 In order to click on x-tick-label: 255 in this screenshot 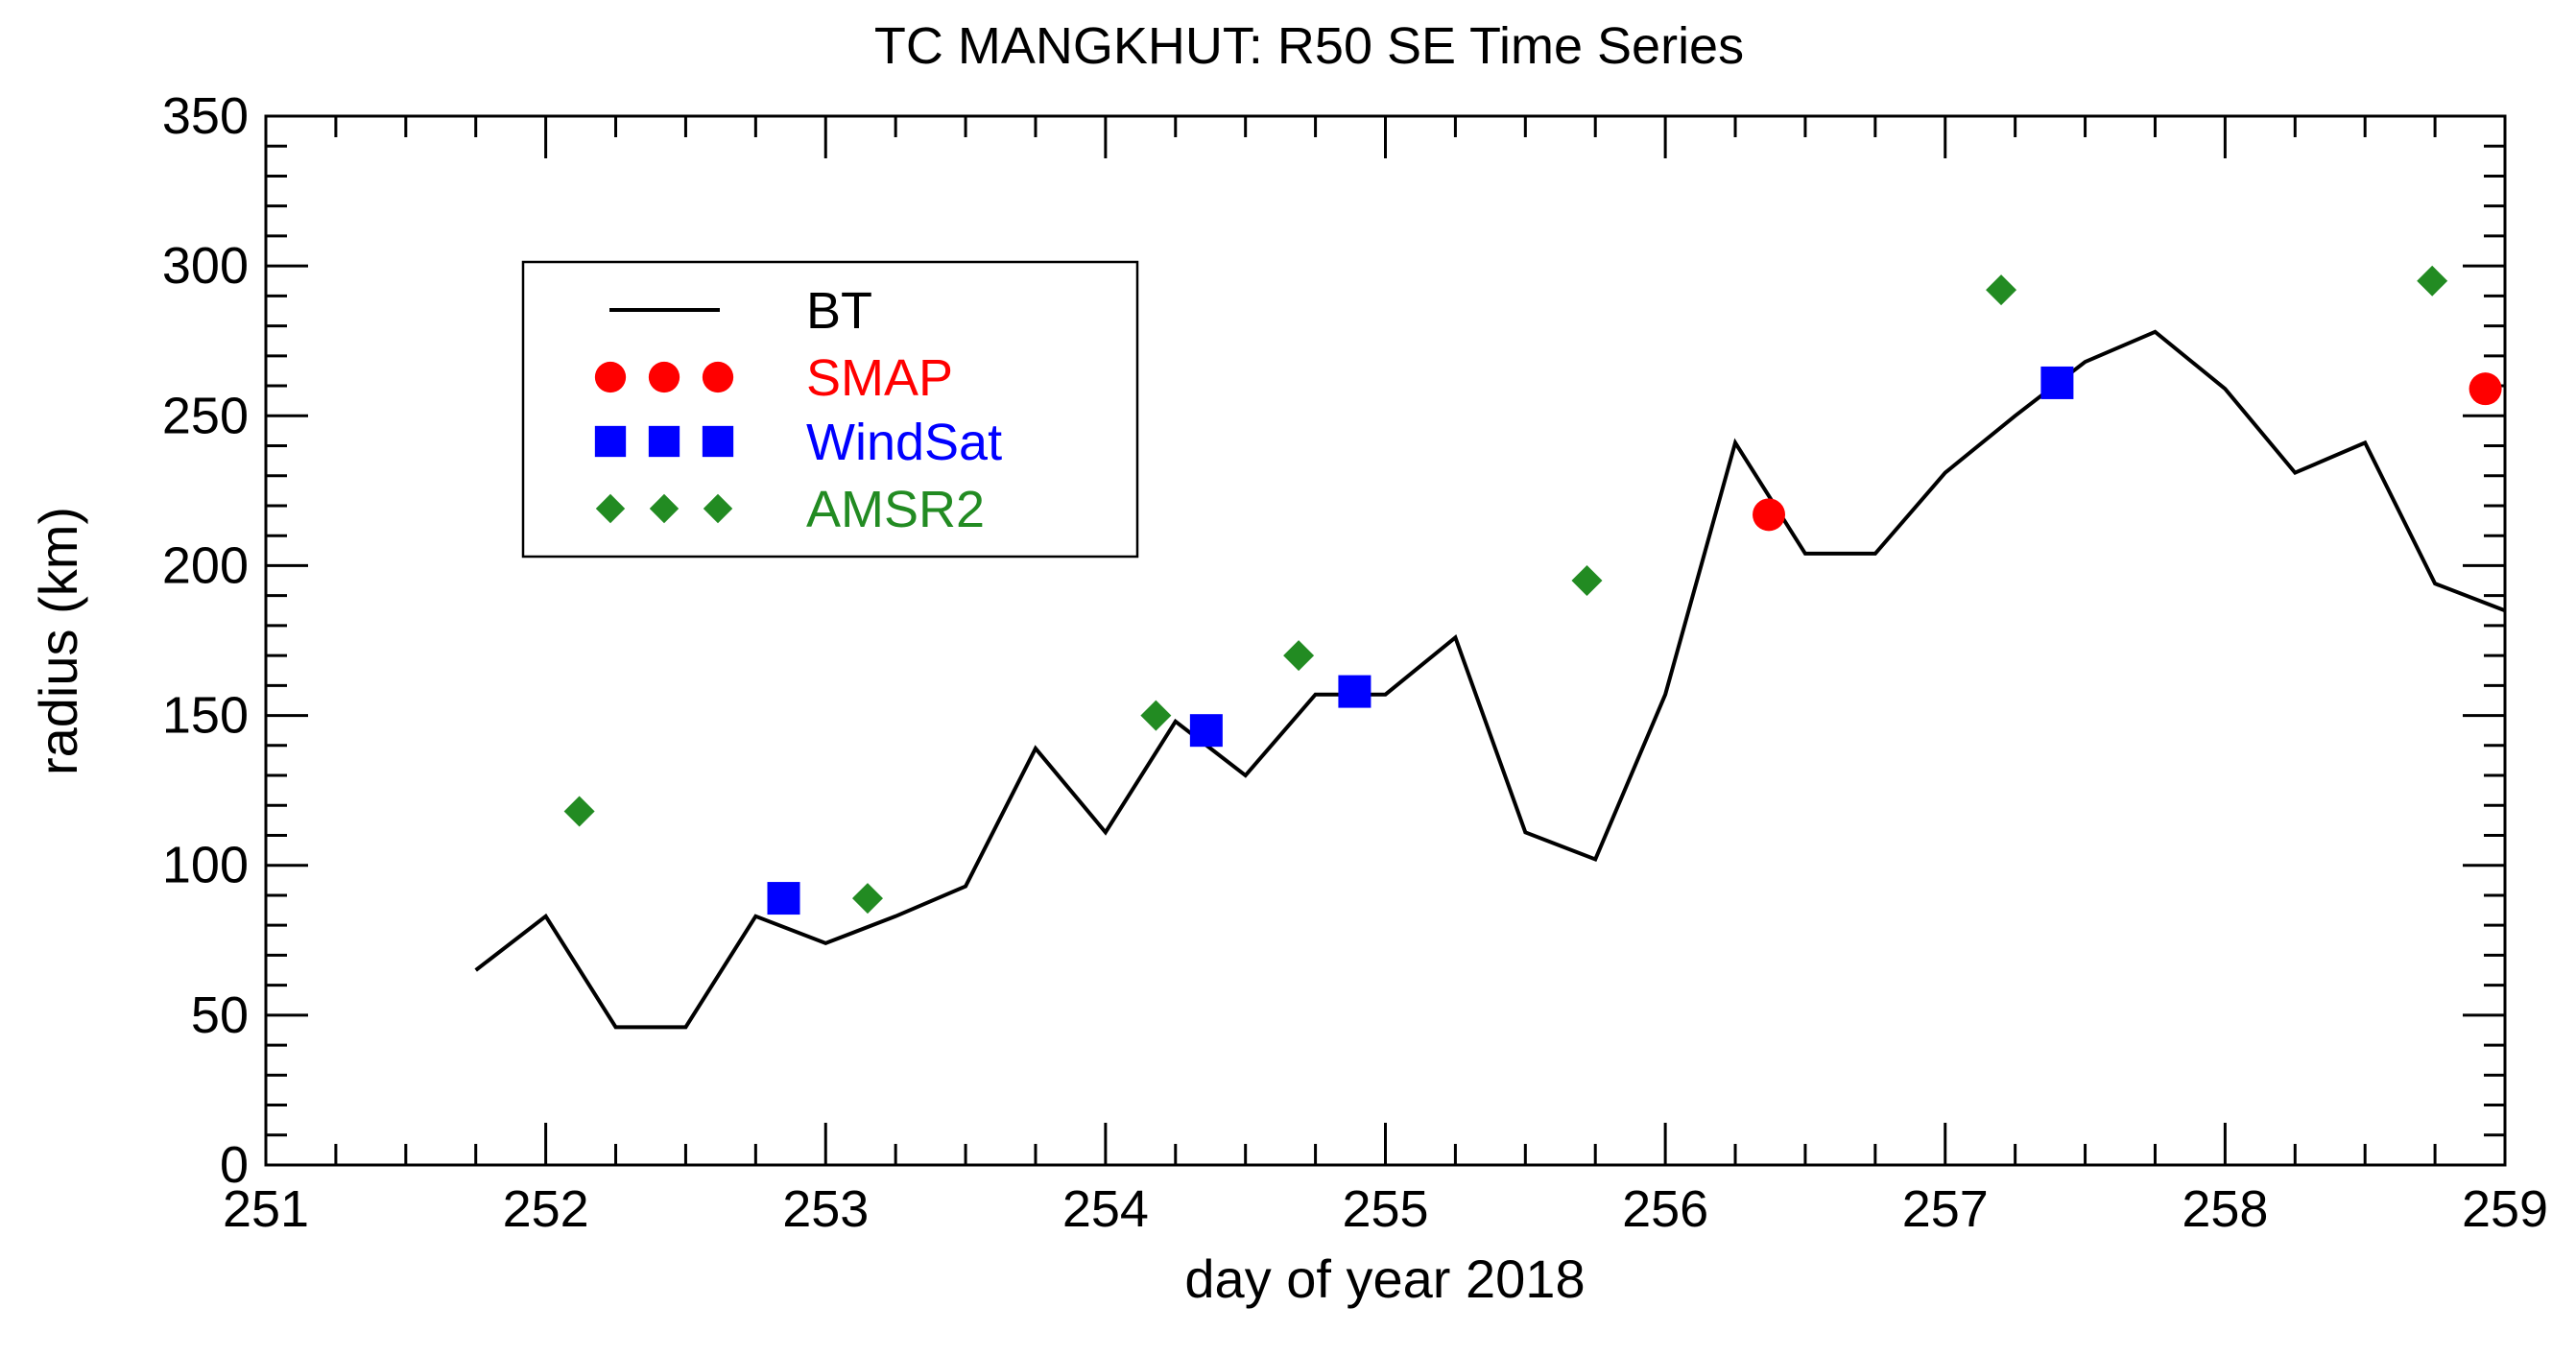, I will do `click(1385, 1209)`.